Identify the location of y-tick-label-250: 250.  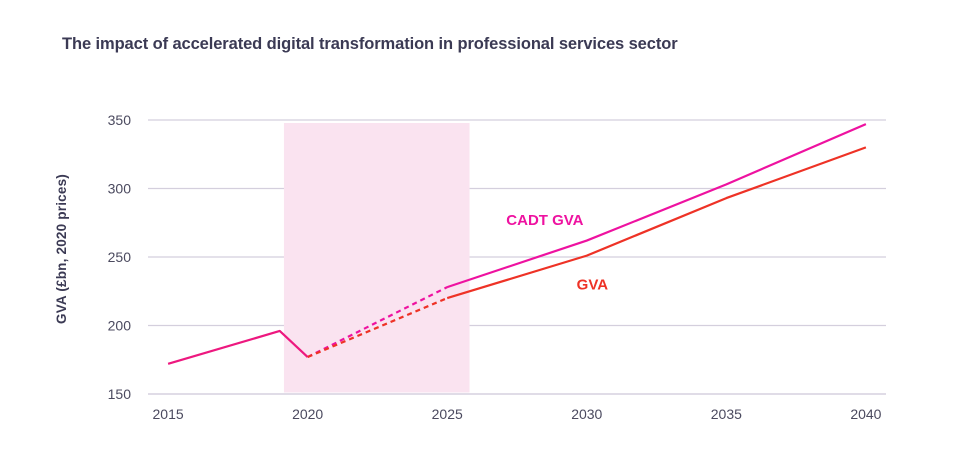
(120, 257).